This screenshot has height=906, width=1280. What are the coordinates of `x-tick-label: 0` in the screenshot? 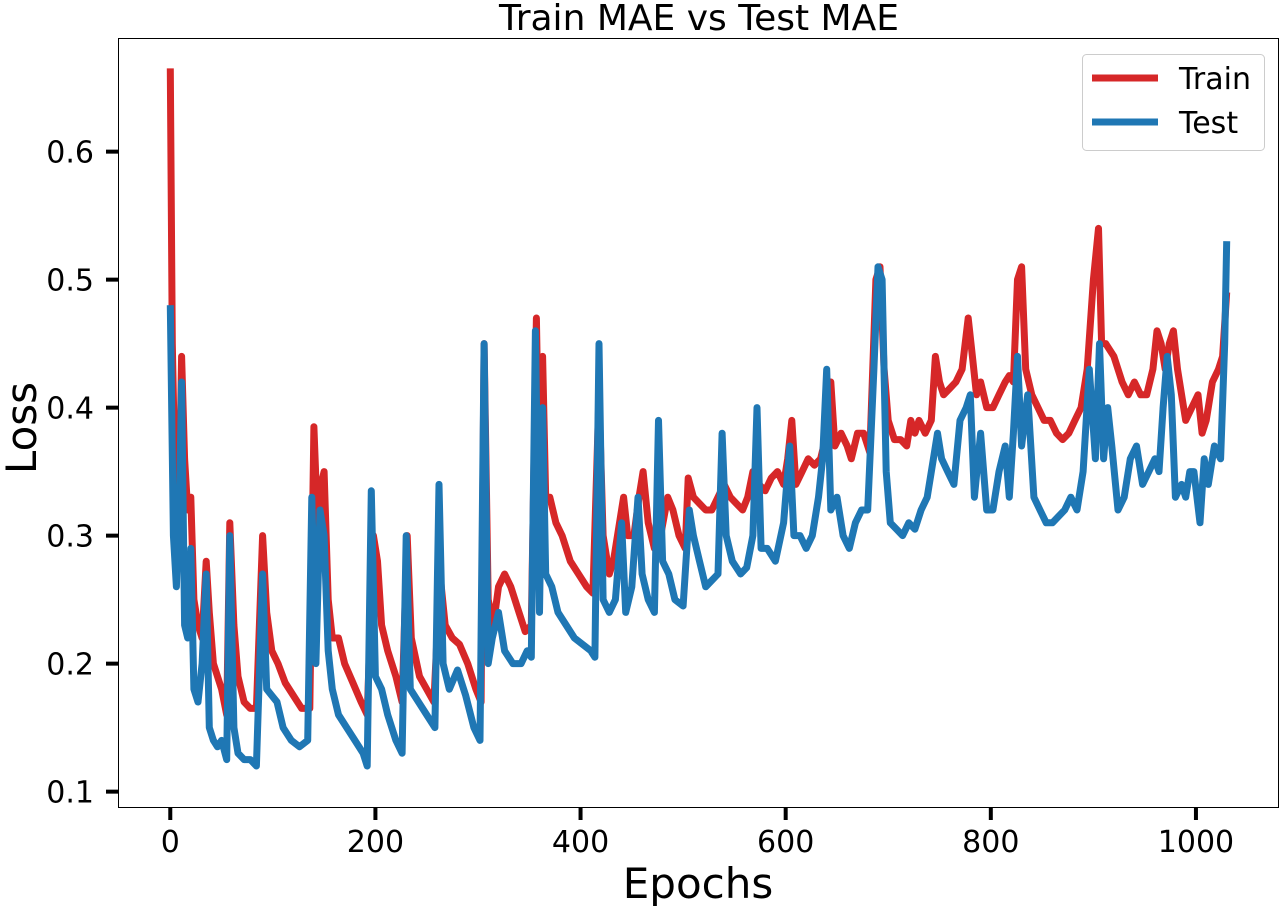 It's located at (170, 842).